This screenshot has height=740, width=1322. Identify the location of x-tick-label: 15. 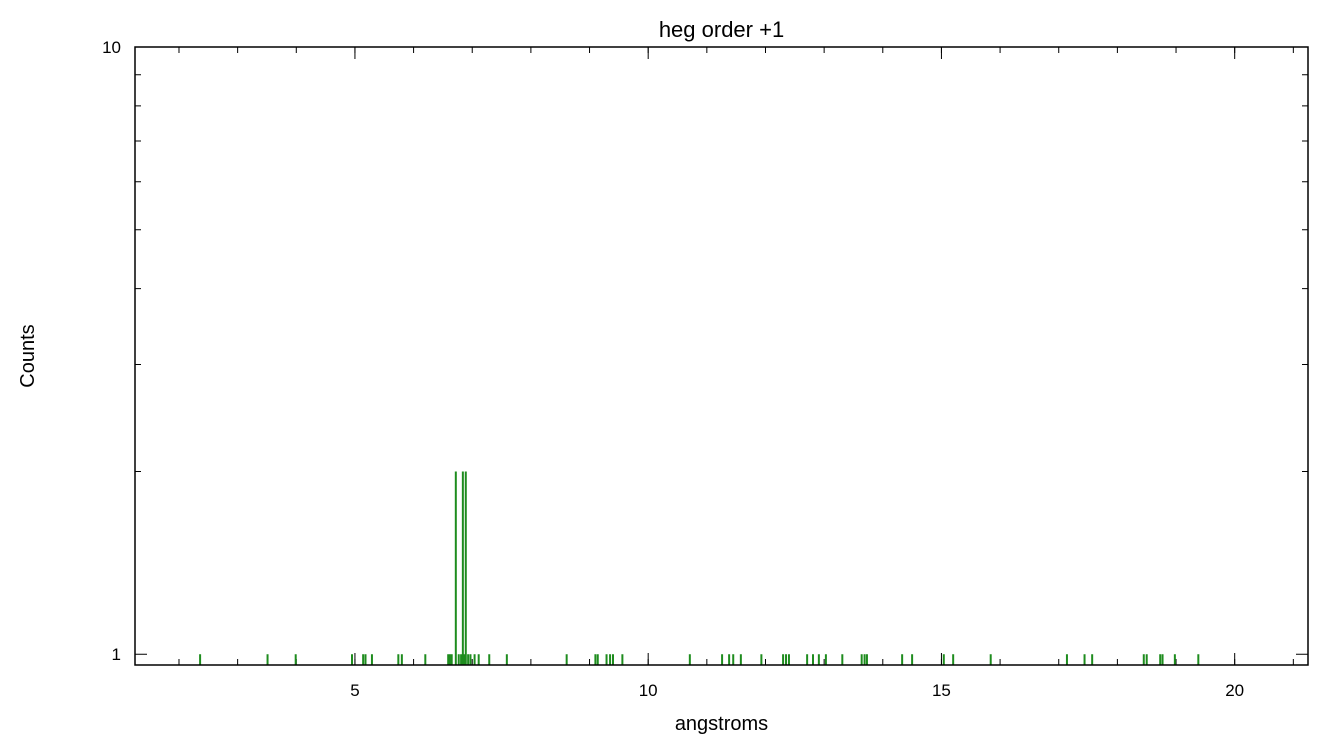
(941, 690).